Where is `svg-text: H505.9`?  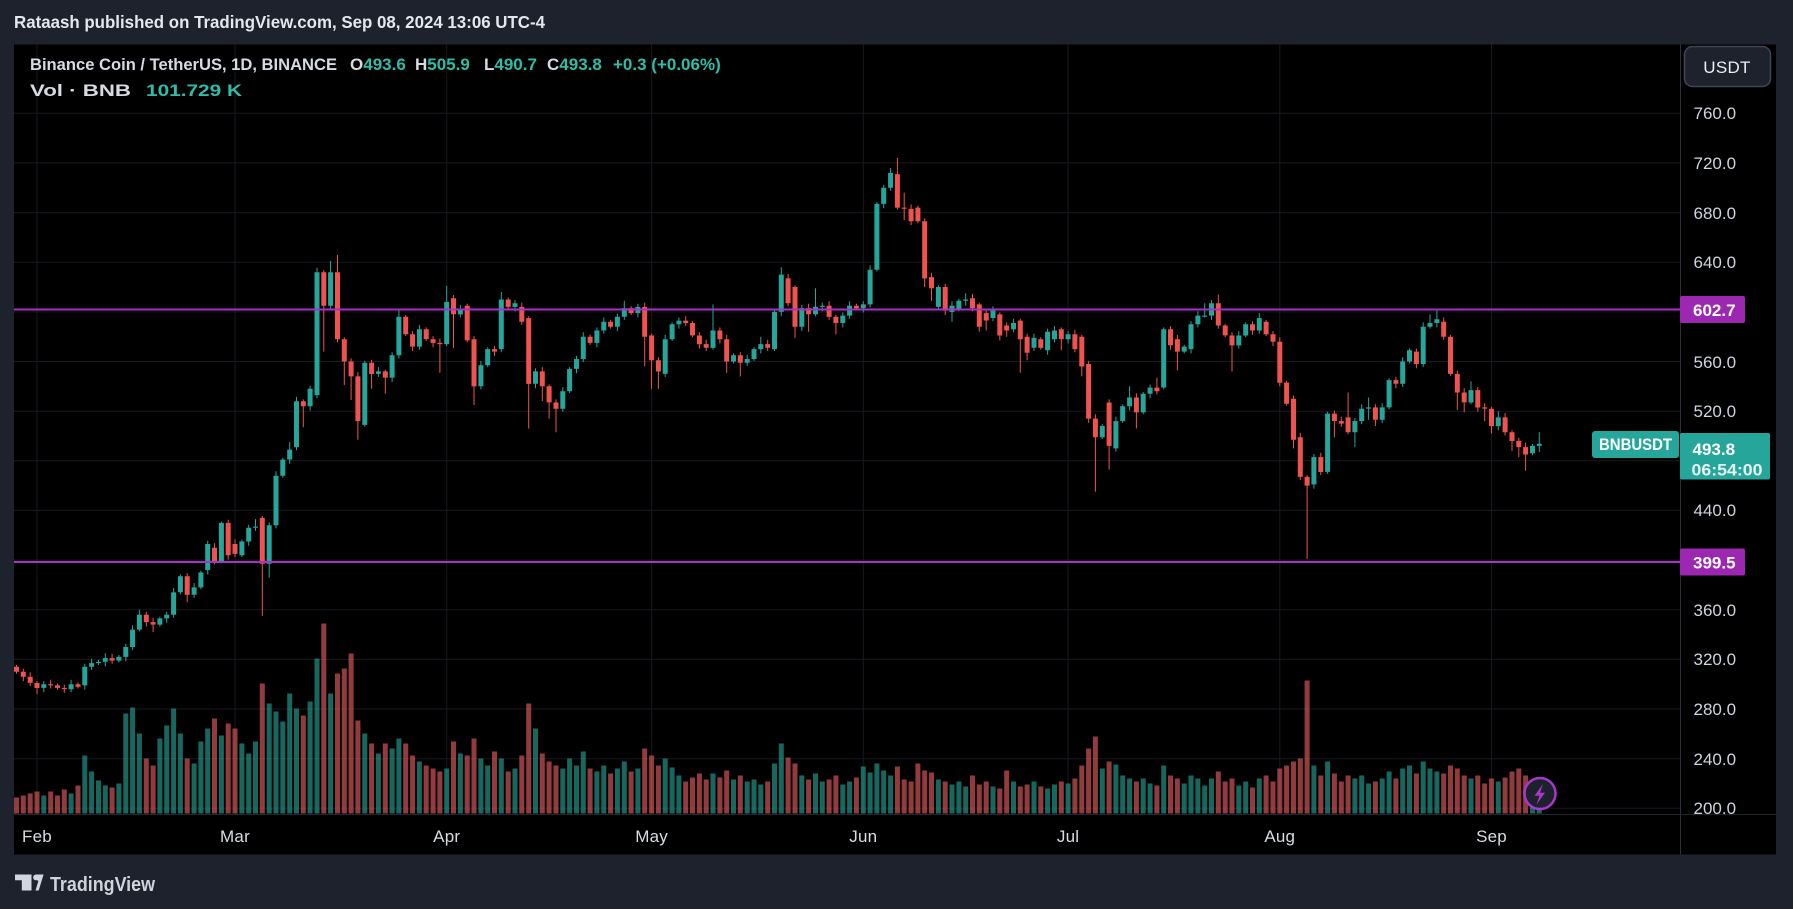 svg-text: H505.9 is located at coordinates (442, 64).